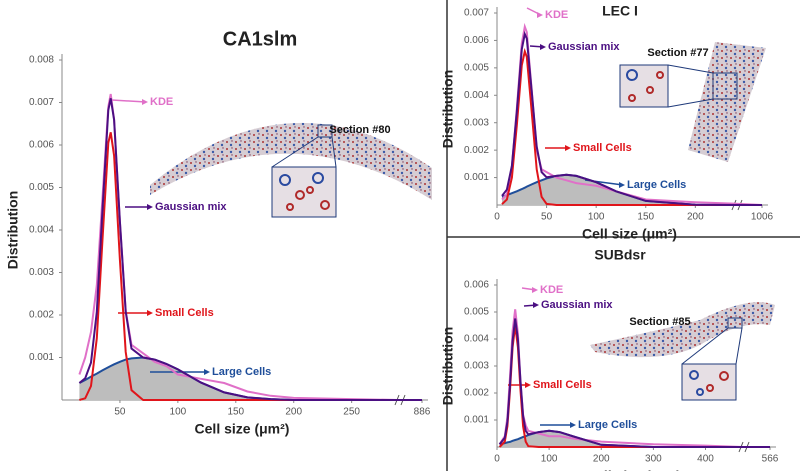 This screenshot has height=471, width=800. I want to click on annotation-arrow, so click(129, 101).